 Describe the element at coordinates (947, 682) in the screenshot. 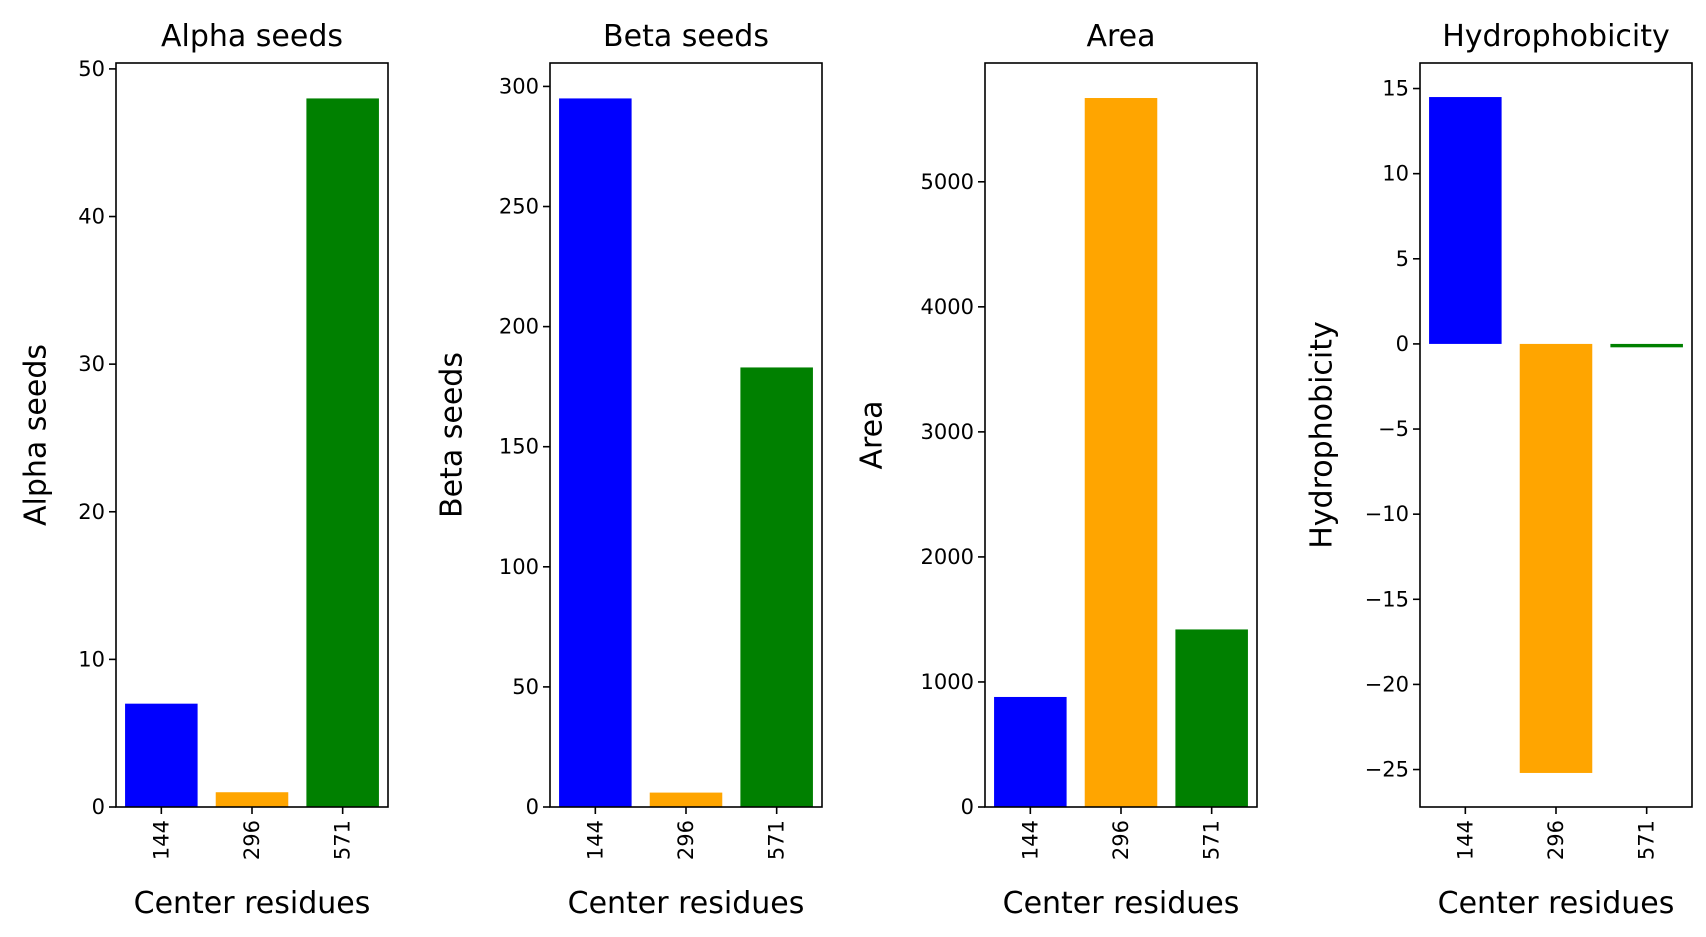

I see `y-tick-label: 1000` at that location.